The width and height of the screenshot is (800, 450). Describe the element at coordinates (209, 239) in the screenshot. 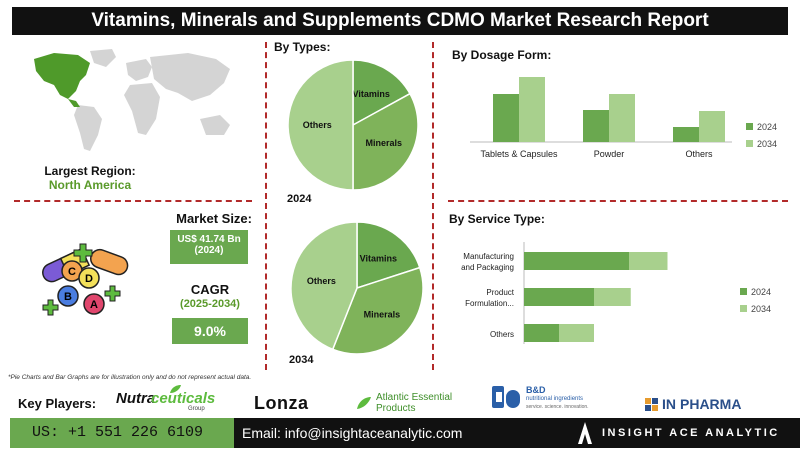

I see `market-size-value: US$ 41.74 Bn` at that location.